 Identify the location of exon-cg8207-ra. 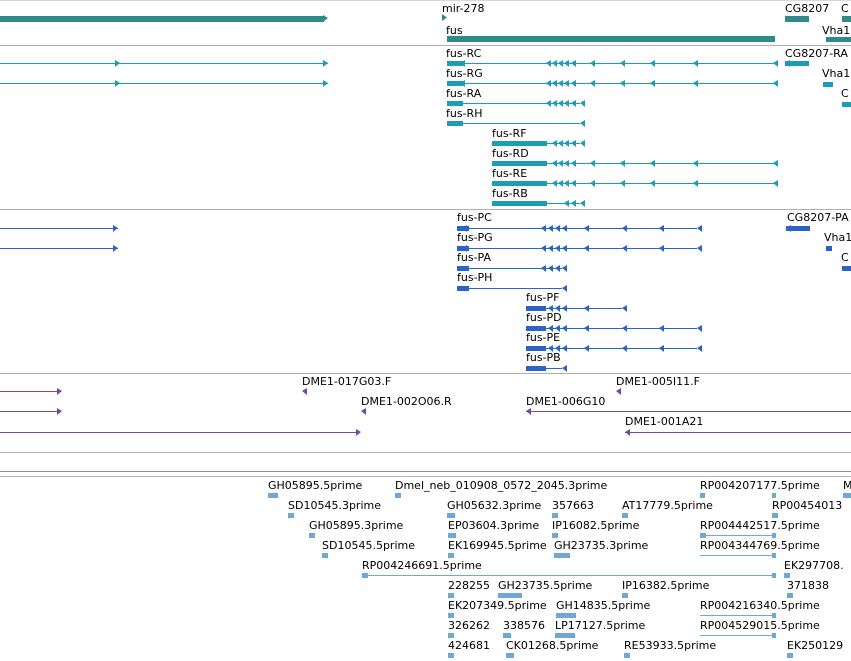
(797, 63).